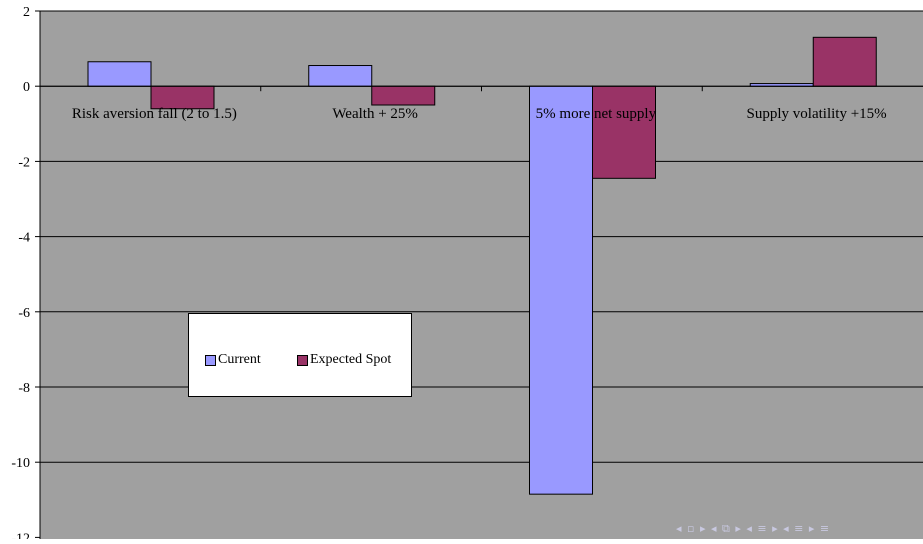 This screenshot has height=544, width=923. What do you see at coordinates (20, 463) in the screenshot?
I see `y-tick-label: -10` at bounding box center [20, 463].